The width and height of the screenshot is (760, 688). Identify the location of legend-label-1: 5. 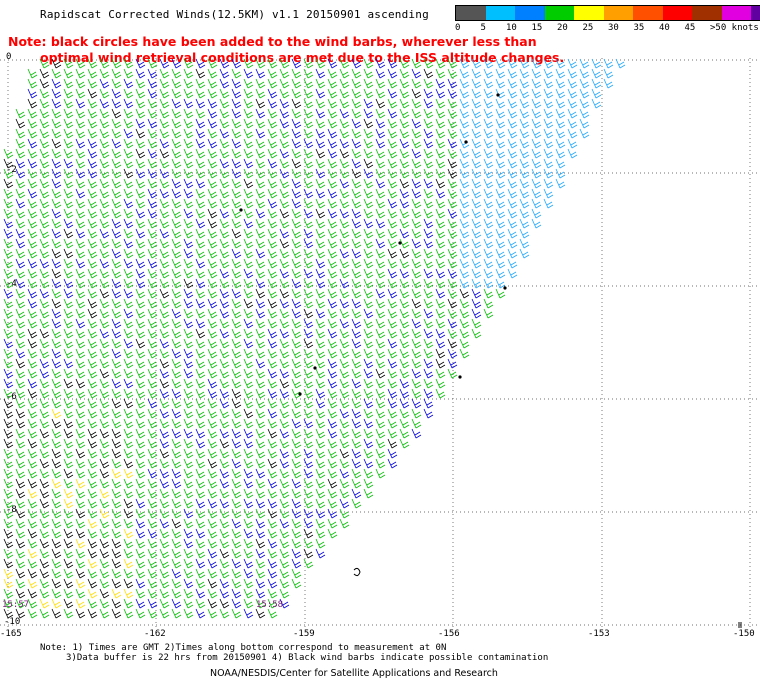
(483, 28).